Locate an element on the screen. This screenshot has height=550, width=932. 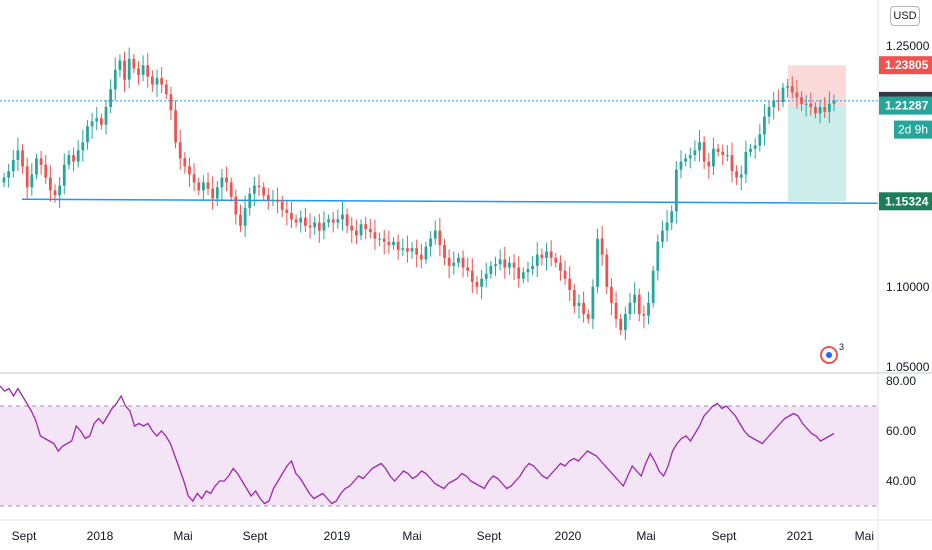
price-tick-label: 1.25000 is located at coordinates (908, 46).